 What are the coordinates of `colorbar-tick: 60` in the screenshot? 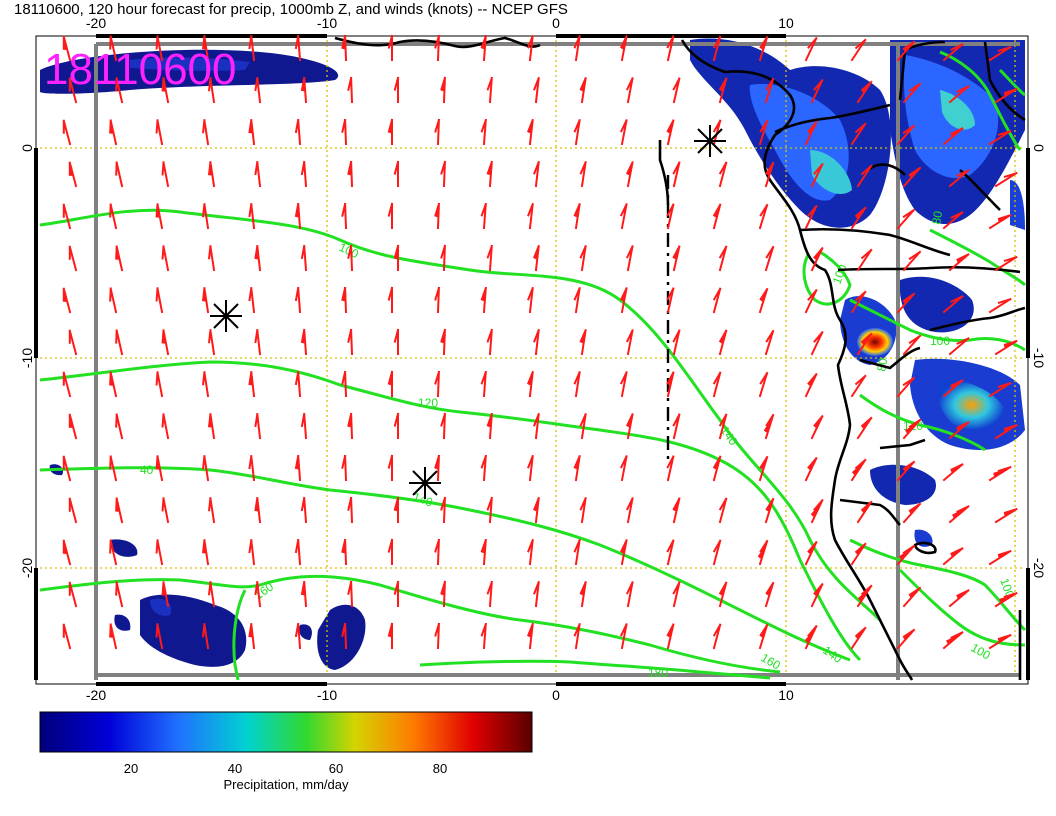 It's located at (336, 768).